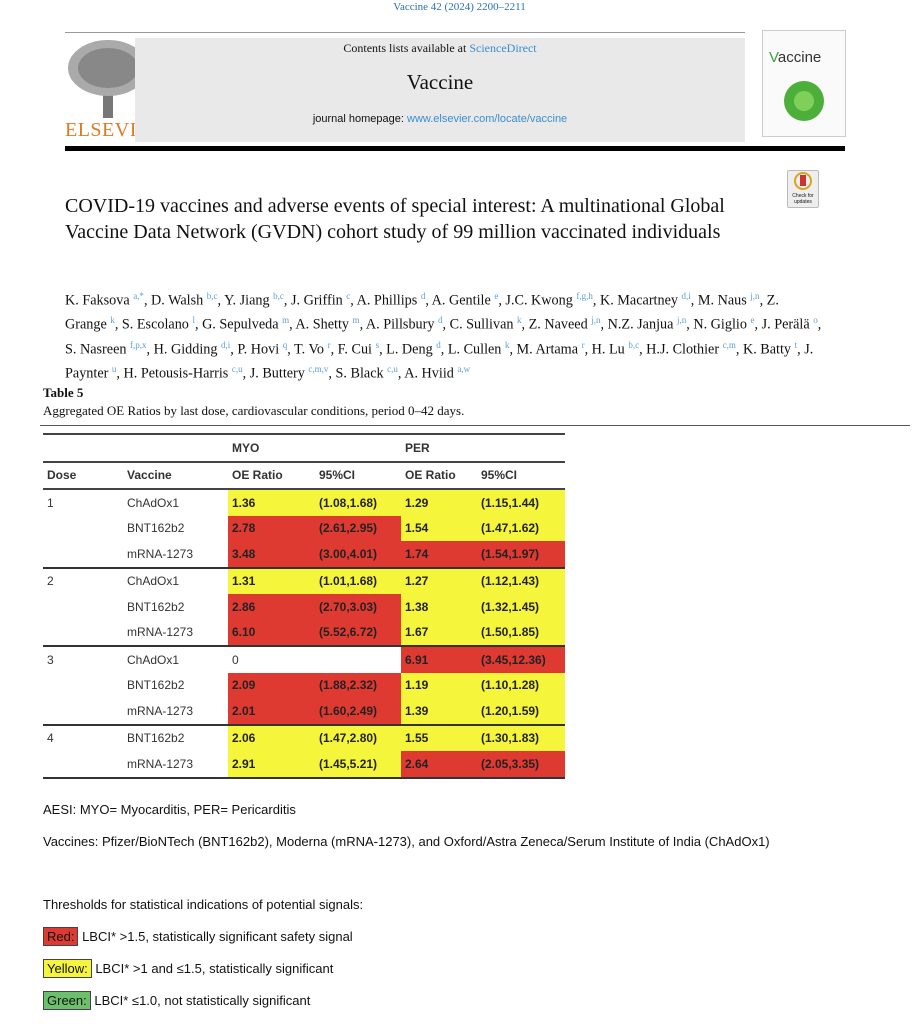  What do you see at coordinates (720, 325) in the screenshot?
I see `author-name: N. Giglio` at bounding box center [720, 325].